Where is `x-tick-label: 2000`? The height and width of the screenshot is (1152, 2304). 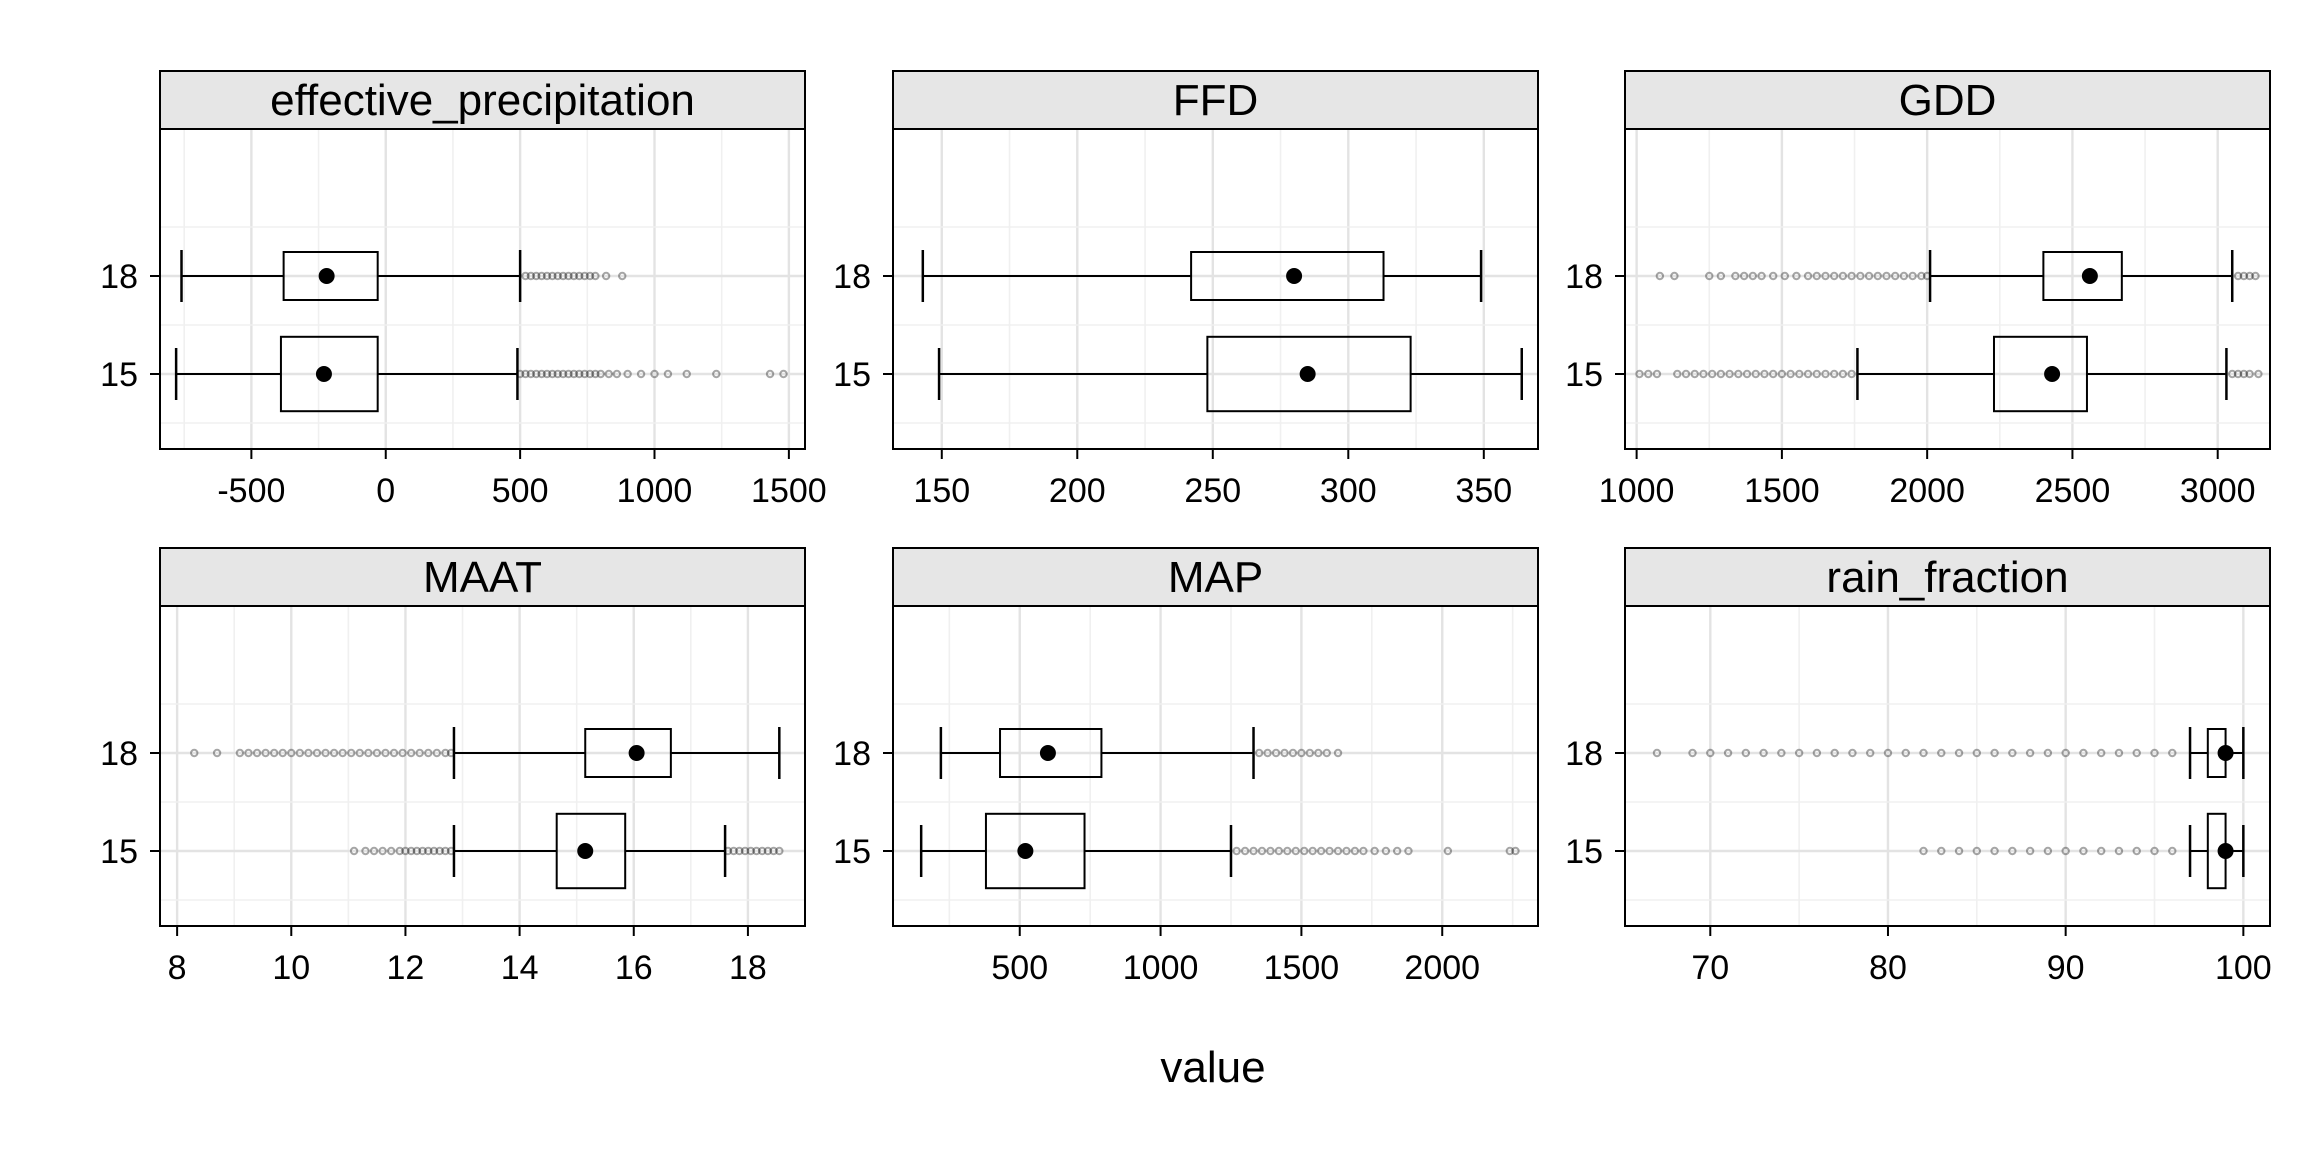
x-tick-label: 2000 is located at coordinates (1442, 968).